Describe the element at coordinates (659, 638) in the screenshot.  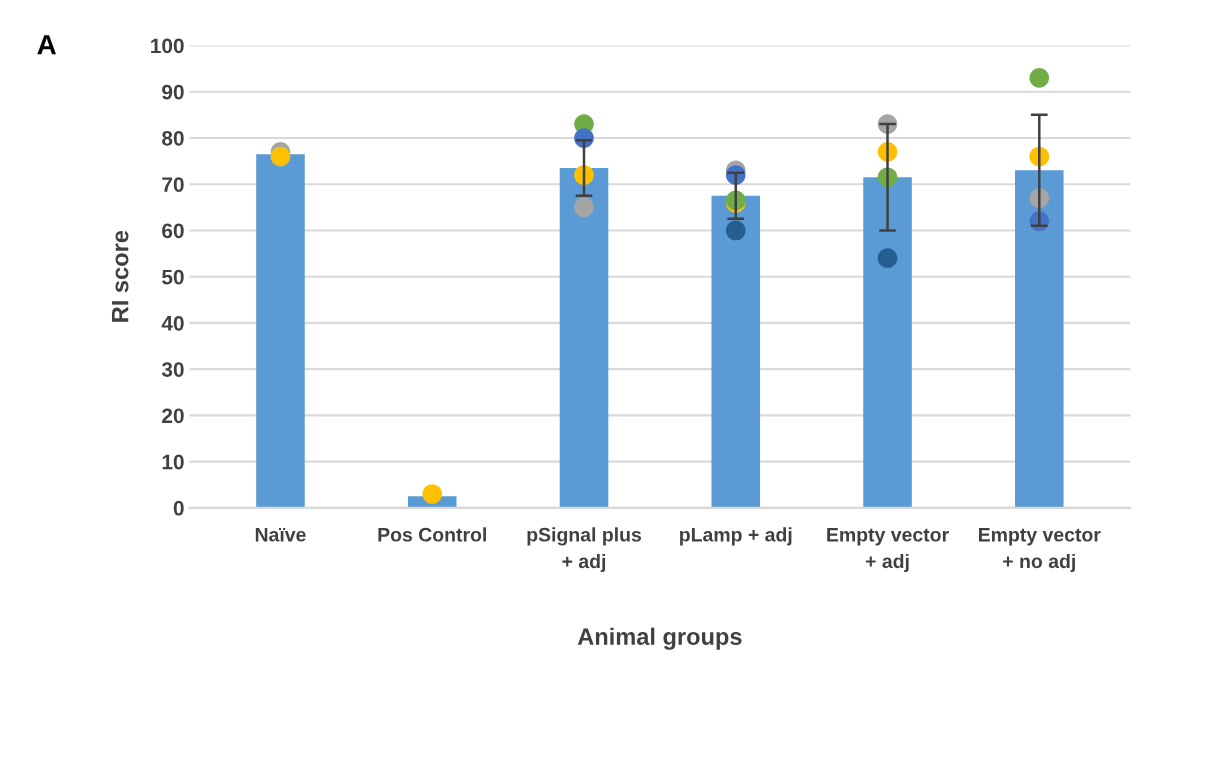
I see `x-axis-title: Animal groups` at that location.